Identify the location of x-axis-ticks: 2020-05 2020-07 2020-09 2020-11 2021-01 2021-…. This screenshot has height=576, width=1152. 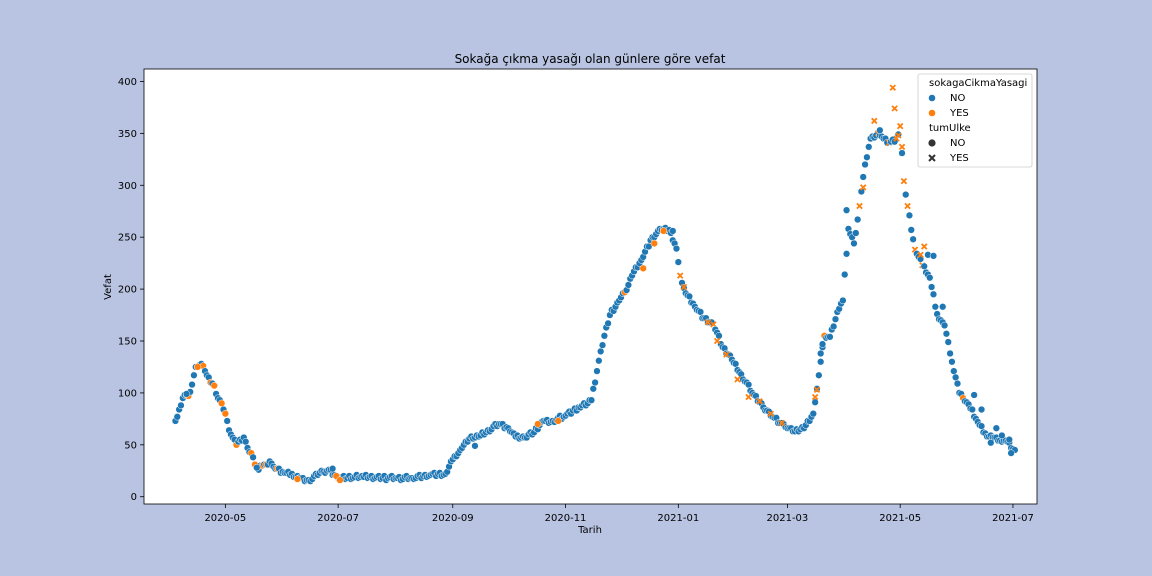
(619, 514).